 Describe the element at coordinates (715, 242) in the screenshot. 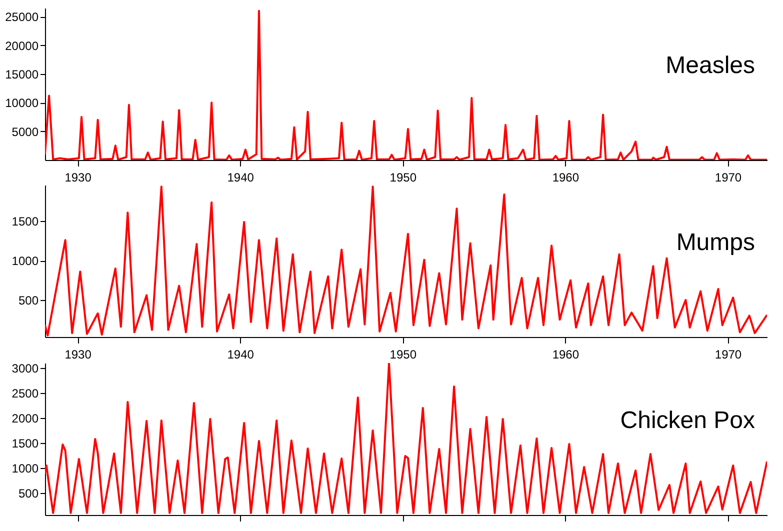

I see `text: Mumps` at that location.